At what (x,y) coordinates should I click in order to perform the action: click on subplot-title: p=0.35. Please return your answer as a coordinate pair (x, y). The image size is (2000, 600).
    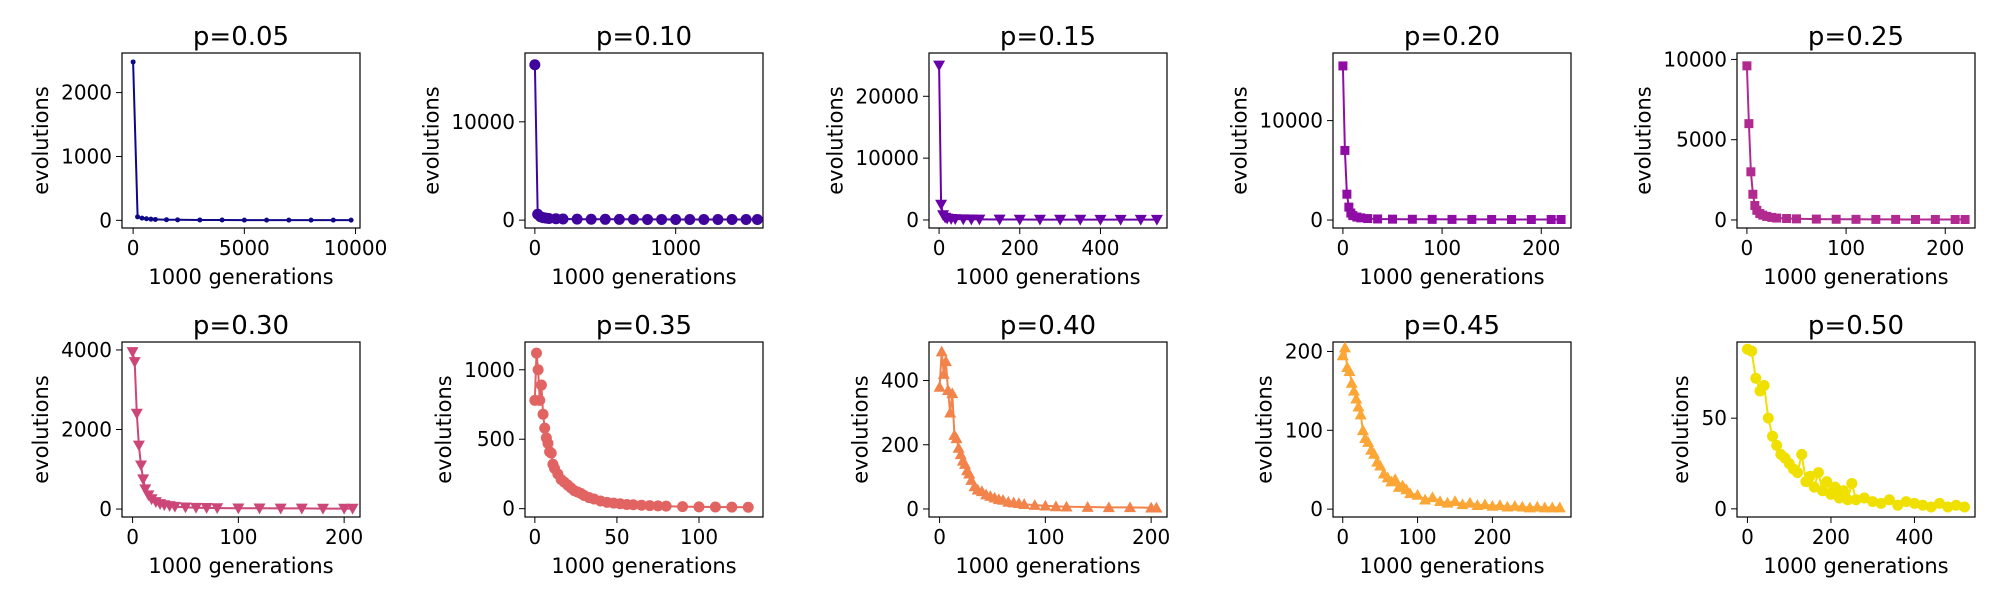
    Looking at the image, I should click on (644, 326).